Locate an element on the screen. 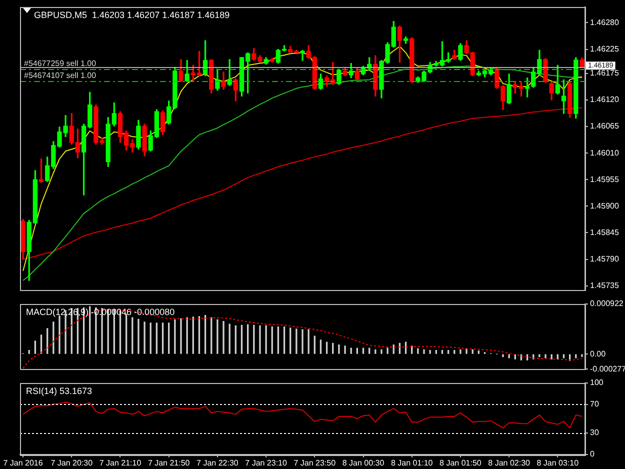 This screenshot has width=625, height=469. y-tick-label: 1.46175 is located at coordinates (605, 73).